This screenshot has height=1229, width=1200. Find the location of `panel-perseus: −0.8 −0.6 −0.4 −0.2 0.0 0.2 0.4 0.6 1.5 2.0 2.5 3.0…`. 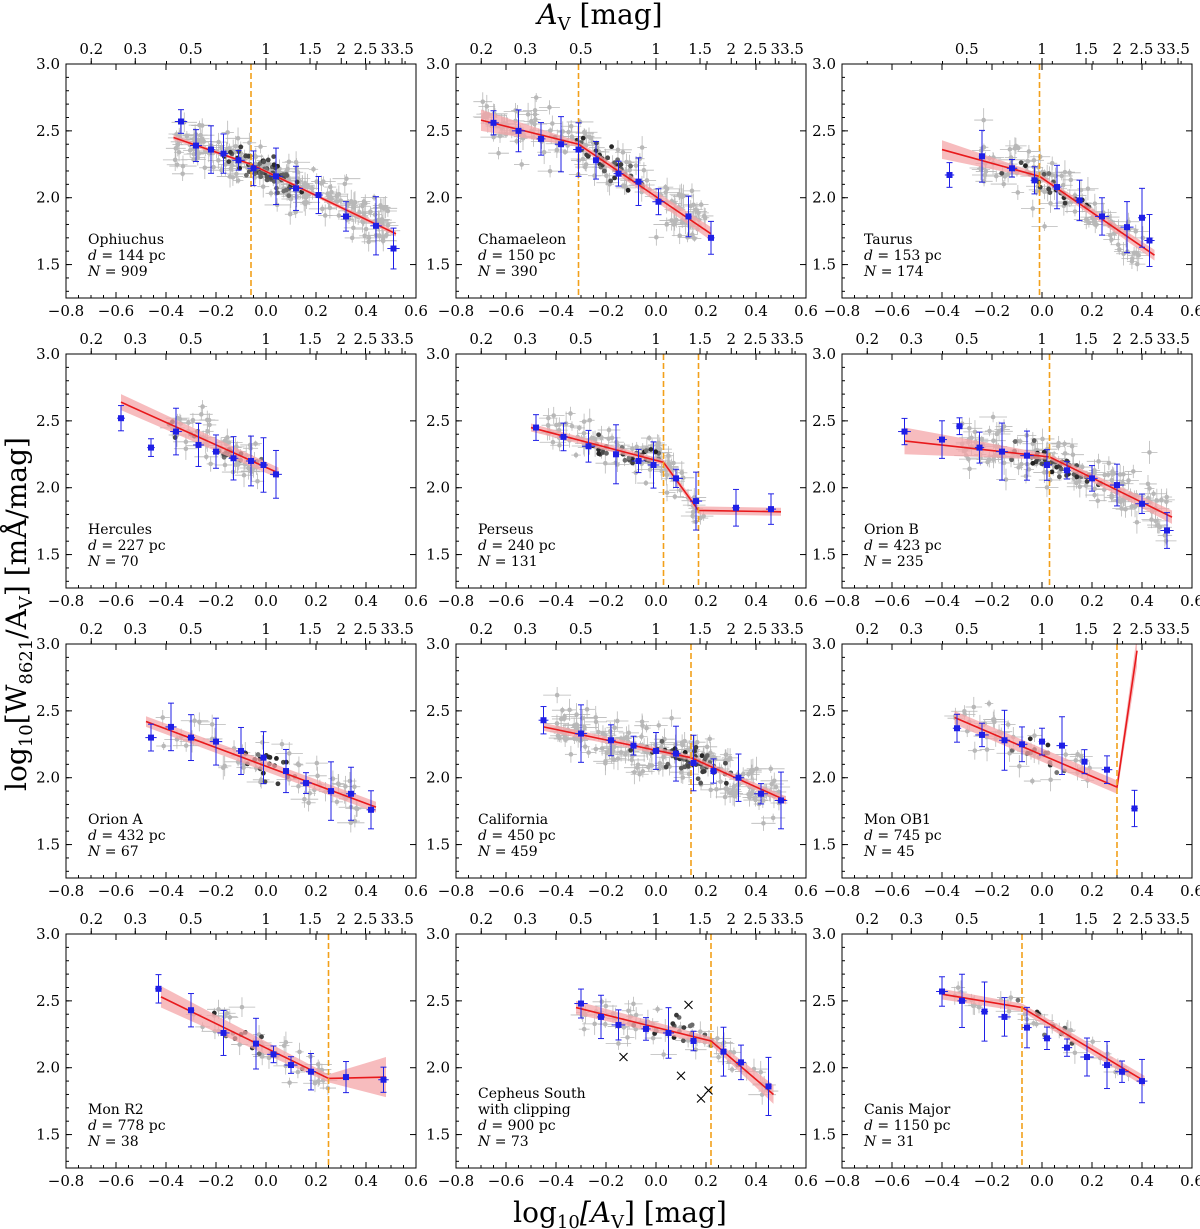

panel-perseus: −0.8 −0.6 −0.4 −0.2 0.0 0.2 0.4 0.6 1.5 2.0 2.5 3.0… is located at coordinates (622, 470).